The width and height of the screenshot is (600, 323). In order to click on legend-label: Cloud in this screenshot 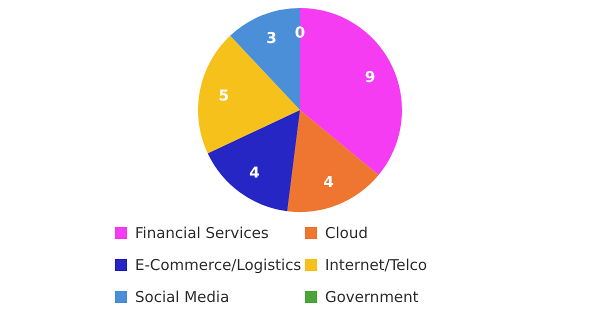, I will do `click(346, 233)`.